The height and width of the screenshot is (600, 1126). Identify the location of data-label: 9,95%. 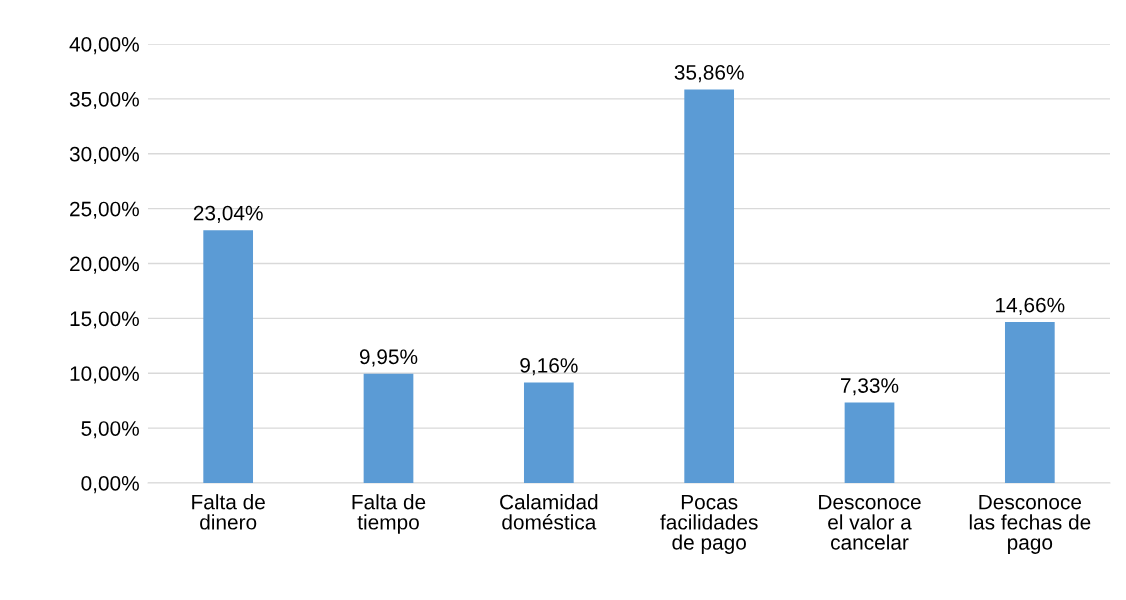
(388, 358).